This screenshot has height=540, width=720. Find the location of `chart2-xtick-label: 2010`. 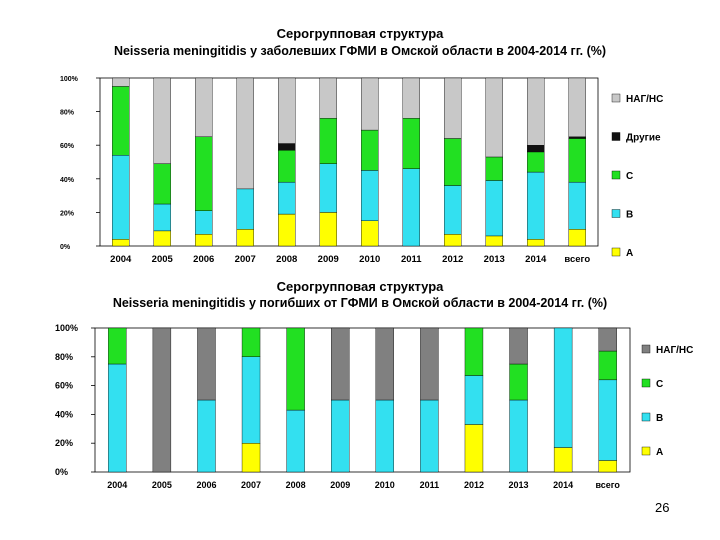

chart2-xtick-label: 2010 is located at coordinates (385, 485).